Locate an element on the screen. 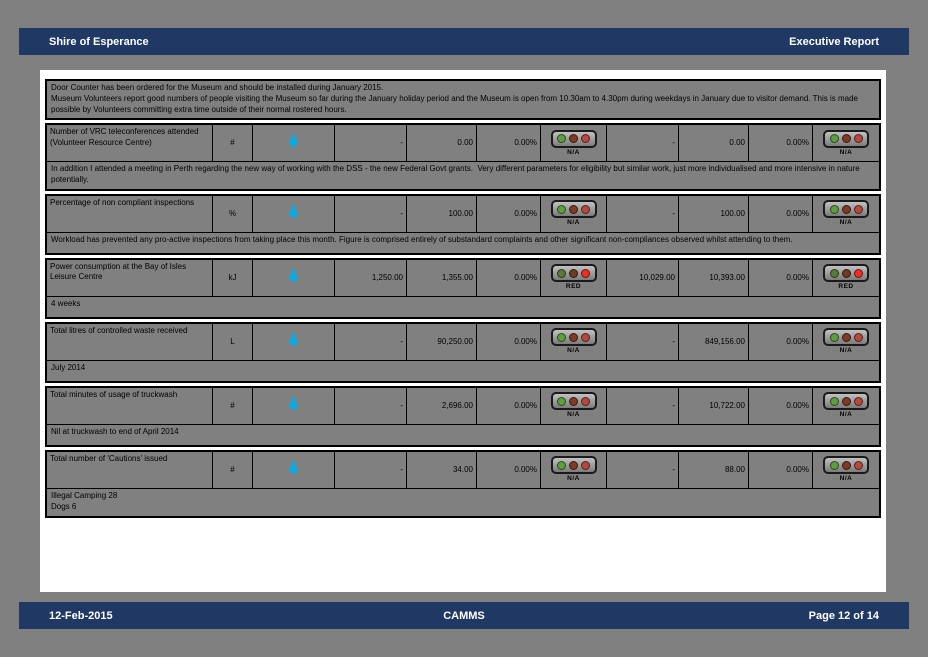  ytd-actual-value: 10,722.00 is located at coordinates (714, 405).